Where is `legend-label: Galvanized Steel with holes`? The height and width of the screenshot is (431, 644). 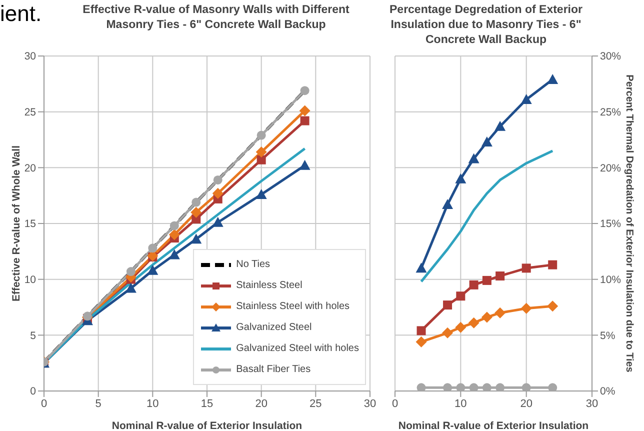 legend-label: Galvanized Steel with holes is located at coordinates (297, 348).